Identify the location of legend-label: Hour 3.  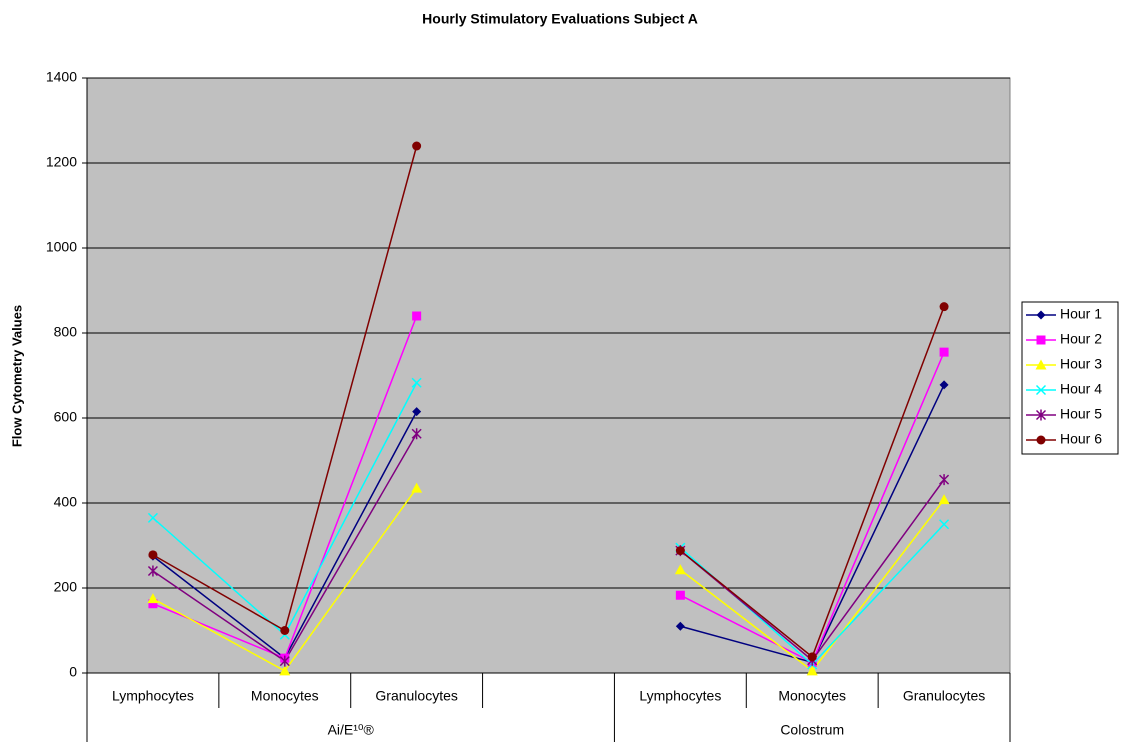
(1081, 364).